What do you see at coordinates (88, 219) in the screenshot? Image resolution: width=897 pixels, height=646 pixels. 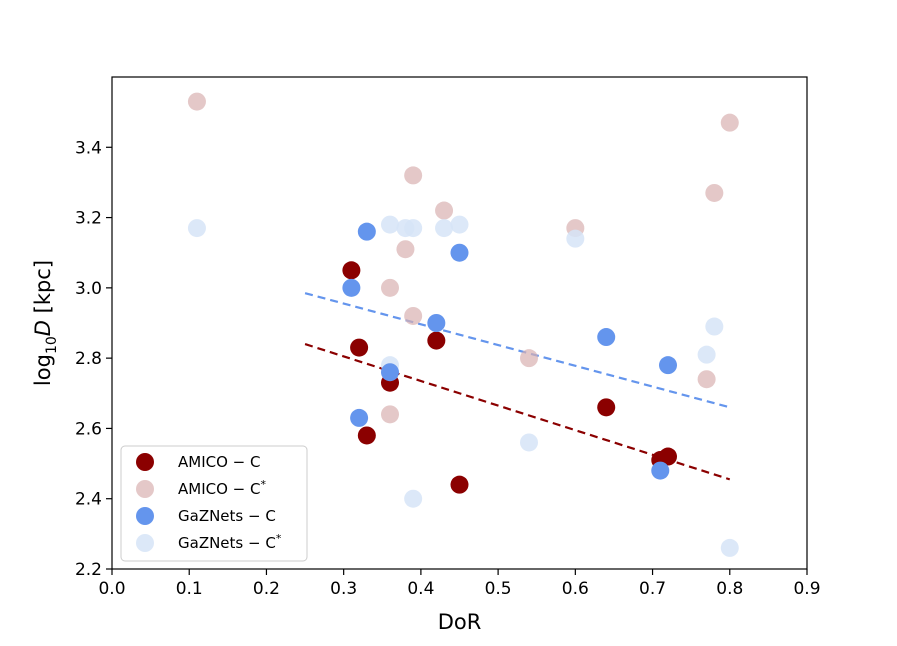 I see `y-tick-label: 3.2` at bounding box center [88, 219].